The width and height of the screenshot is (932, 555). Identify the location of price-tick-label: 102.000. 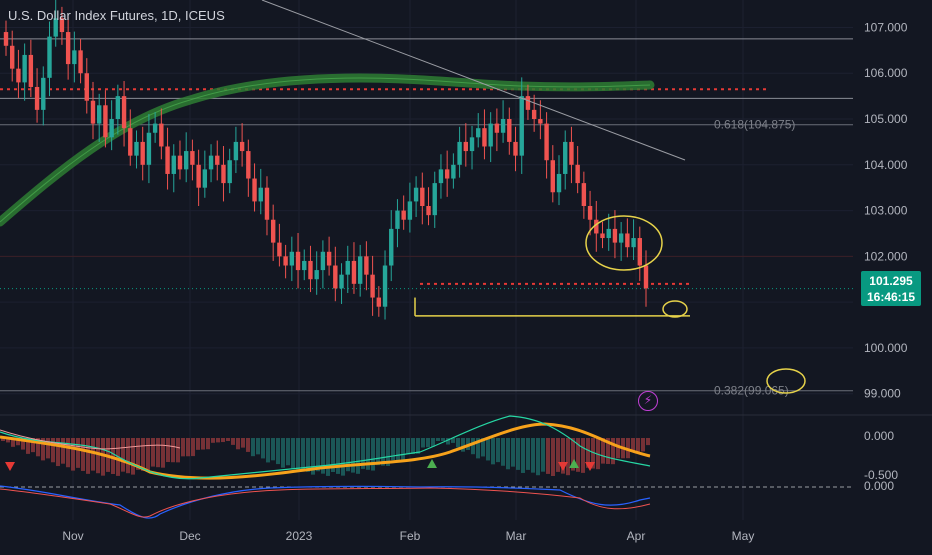
(886, 256).